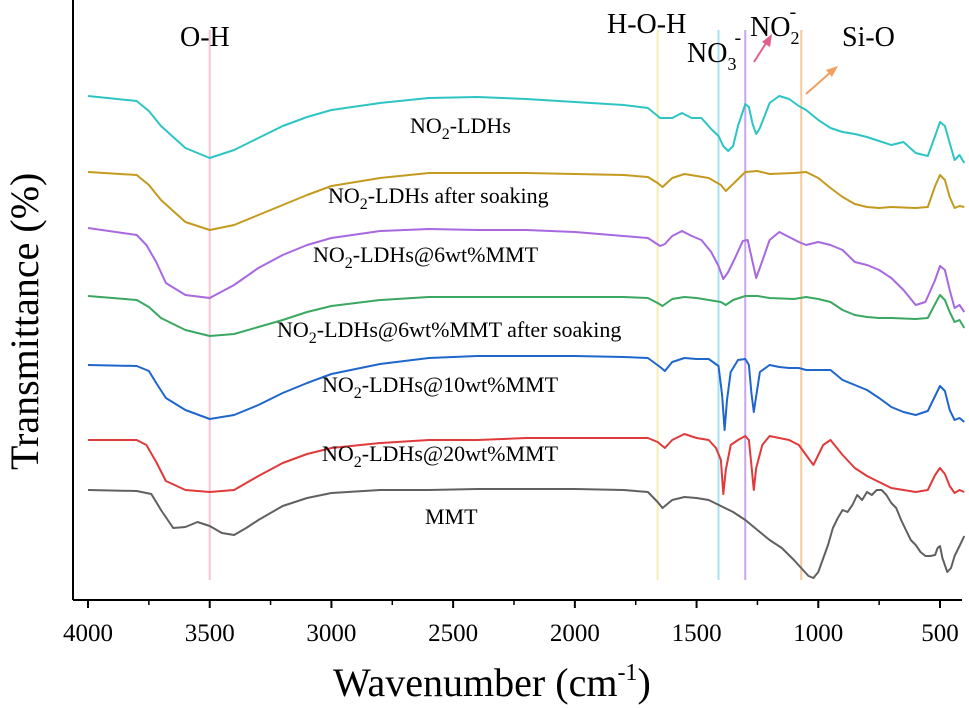 Image resolution: width=969 pixels, height=708 pixels. Describe the element at coordinates (714, 50) in the screenshot. I see `band-label-no3: NO3-` at that location.